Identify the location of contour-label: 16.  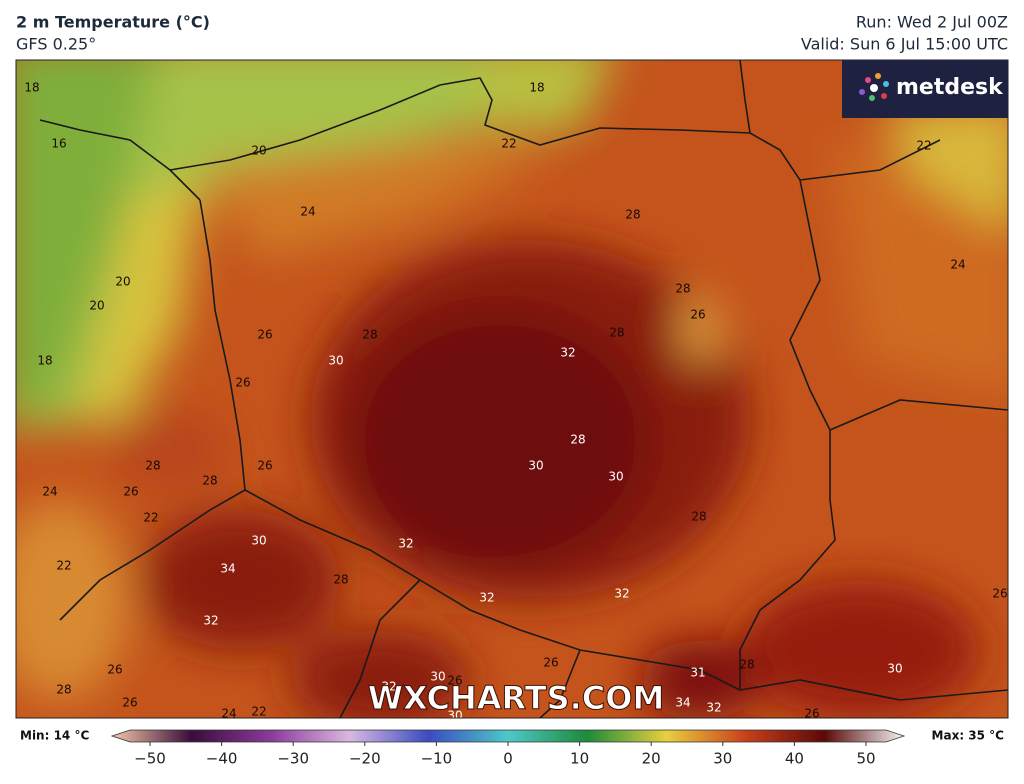
(58, 144).